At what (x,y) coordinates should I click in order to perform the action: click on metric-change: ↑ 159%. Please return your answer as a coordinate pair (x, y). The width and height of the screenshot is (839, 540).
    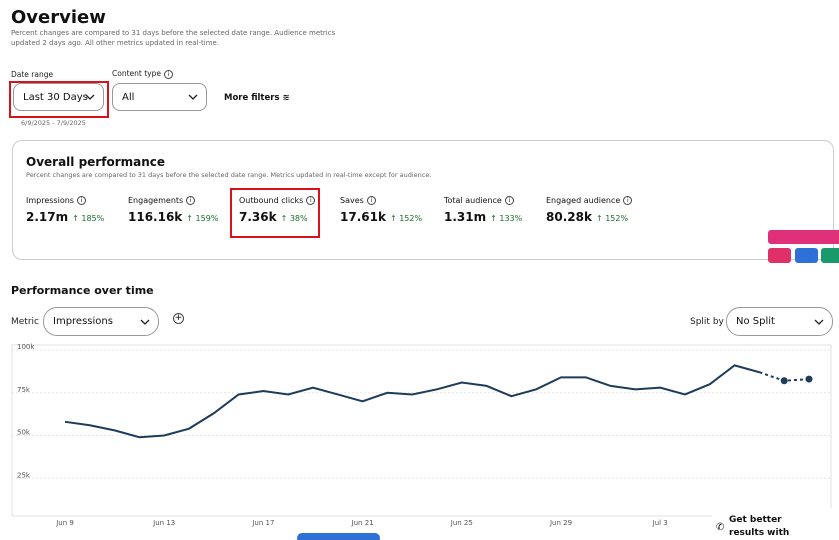
    Looking at the image, I should click on (202, 218).